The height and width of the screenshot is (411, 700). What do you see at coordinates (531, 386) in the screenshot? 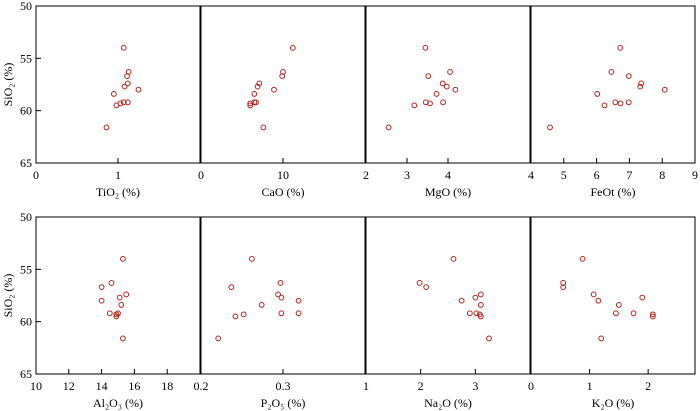
I see `x-tick-label: 0` at bounding box center [531, 386].